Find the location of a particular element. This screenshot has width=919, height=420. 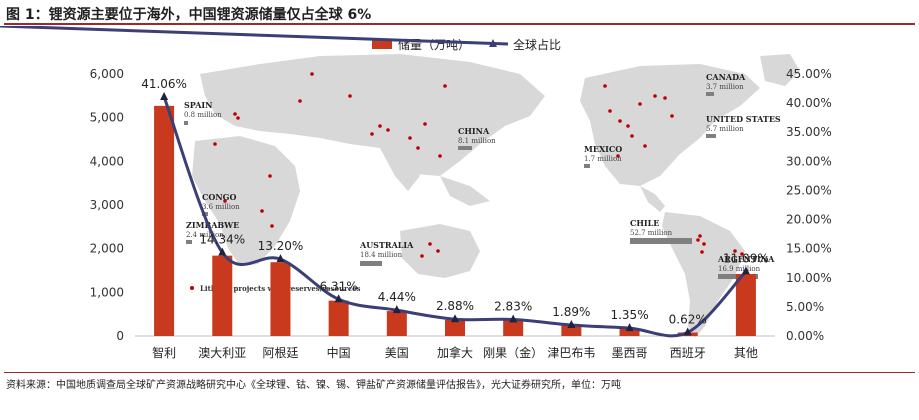

line-data-label: 41.06% is located at coordinates (164, 84).